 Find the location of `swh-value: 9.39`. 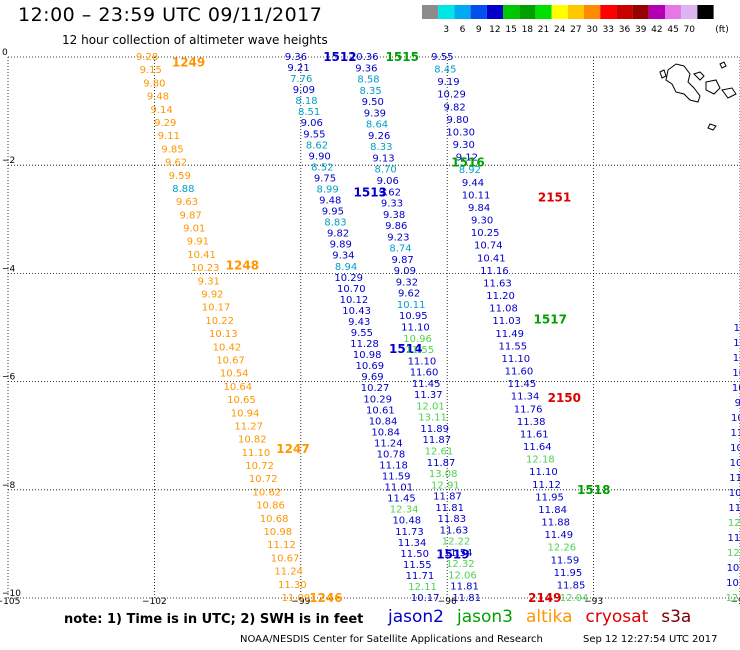

swh-value: 9.39 is located at coordinates (375, 113).